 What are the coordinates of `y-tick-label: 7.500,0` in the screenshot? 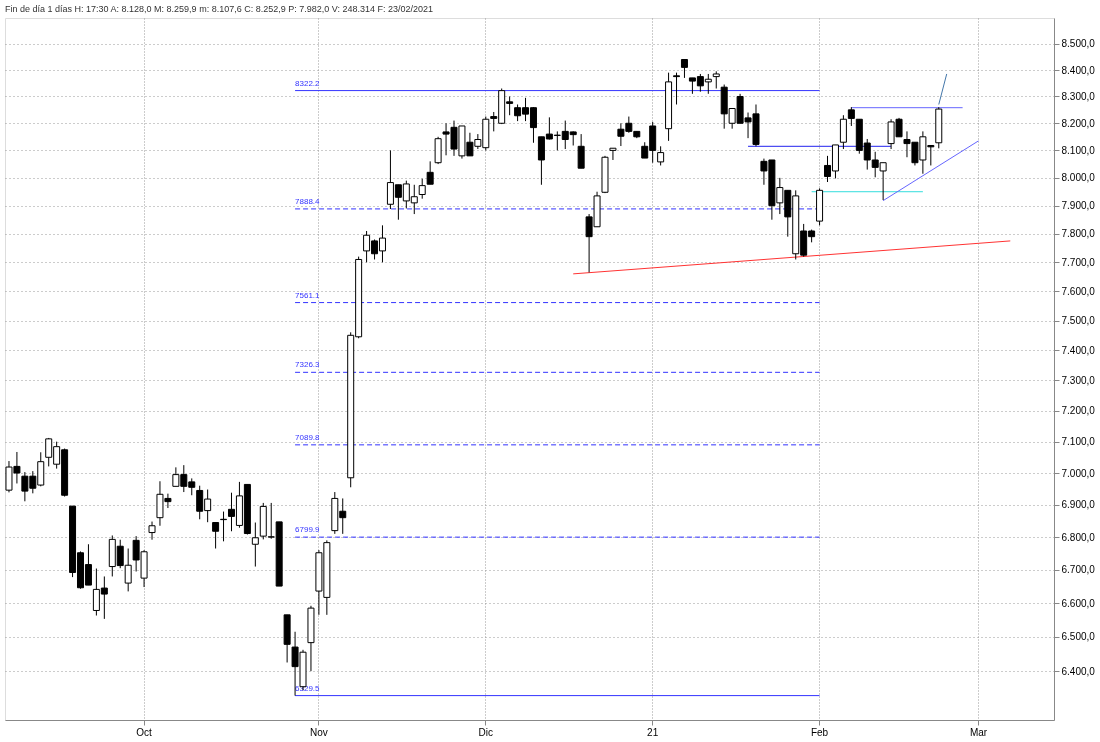 It's located at (1078, 321).